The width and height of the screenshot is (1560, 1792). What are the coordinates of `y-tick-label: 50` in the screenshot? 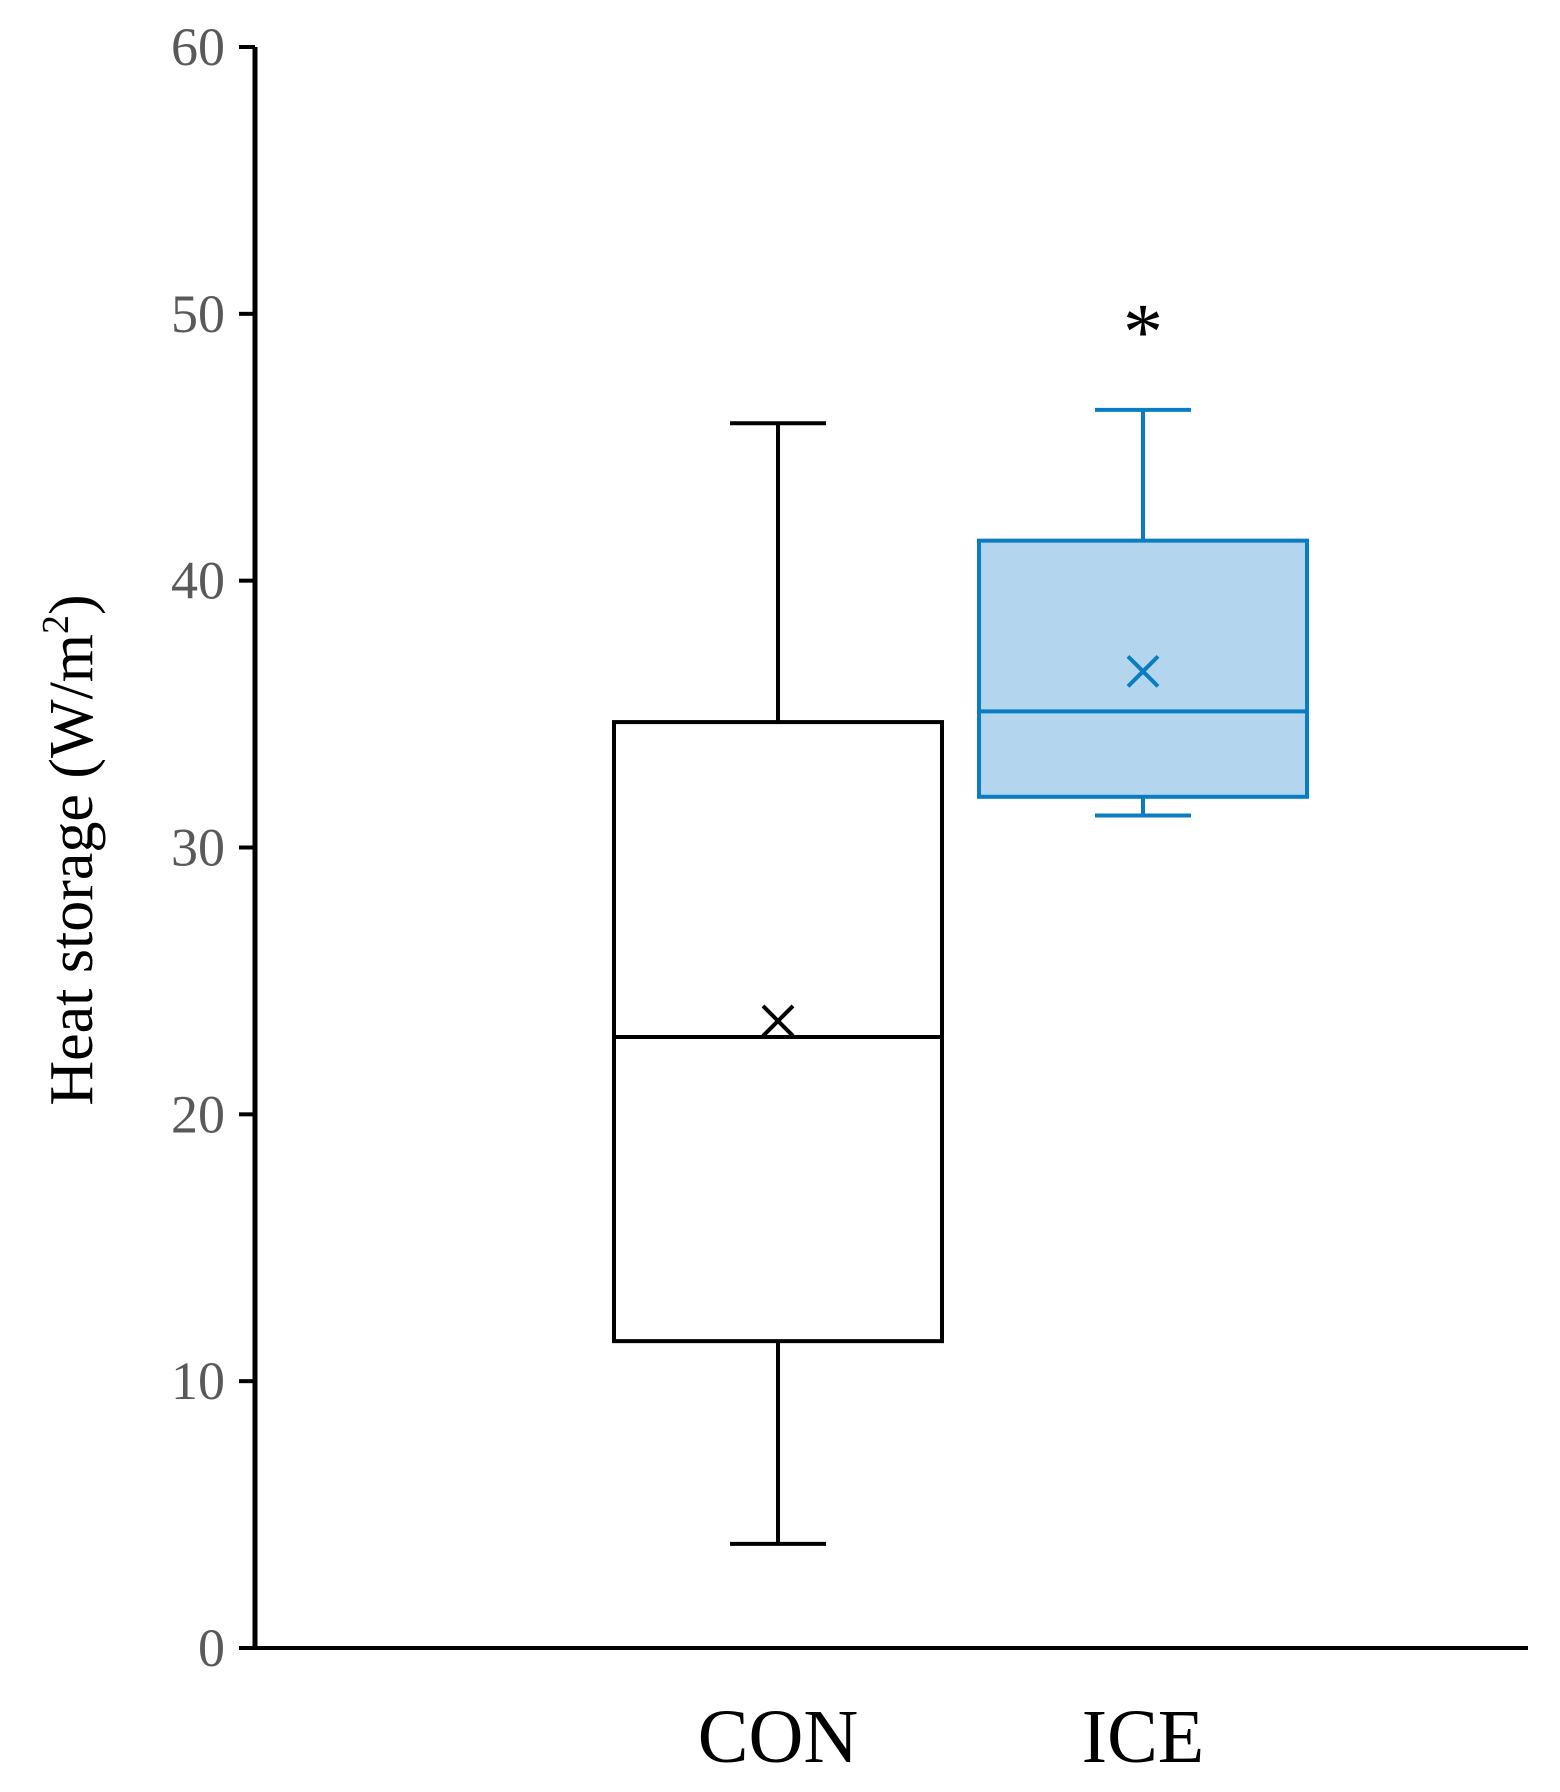 It's located at (198, 314).